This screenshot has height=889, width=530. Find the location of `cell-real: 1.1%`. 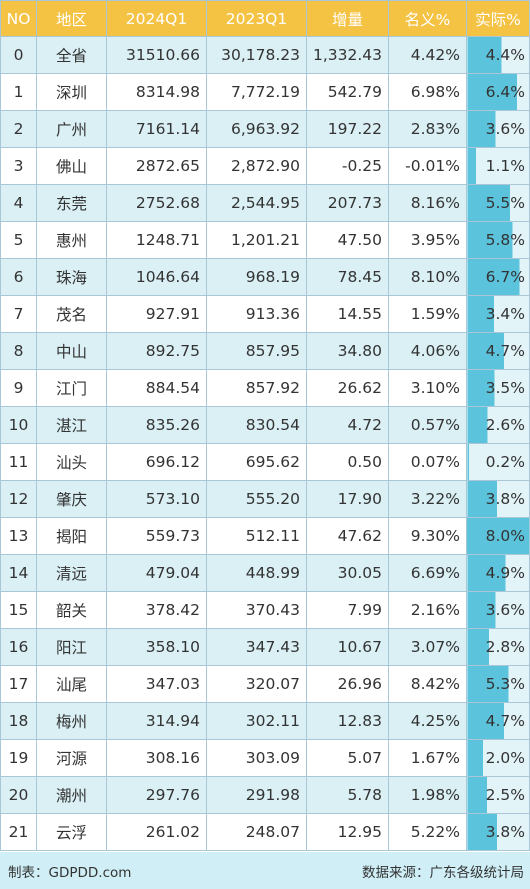

cell-real: 1.1% is located at coordinates (498, 166).